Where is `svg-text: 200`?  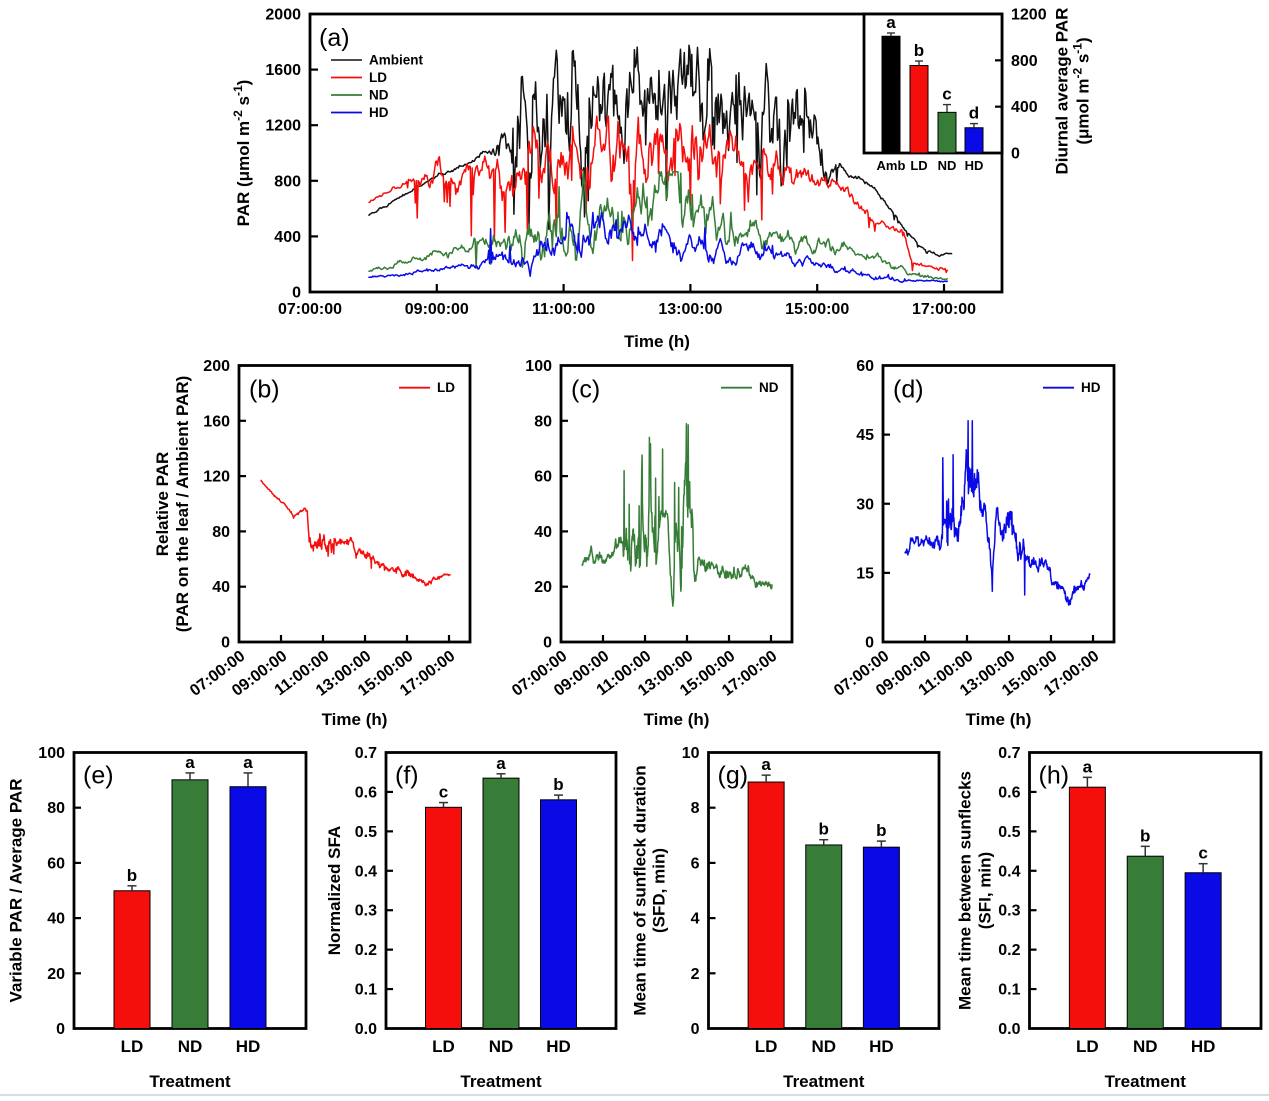
svg-text: 200 is located at coordinates (216, 366).